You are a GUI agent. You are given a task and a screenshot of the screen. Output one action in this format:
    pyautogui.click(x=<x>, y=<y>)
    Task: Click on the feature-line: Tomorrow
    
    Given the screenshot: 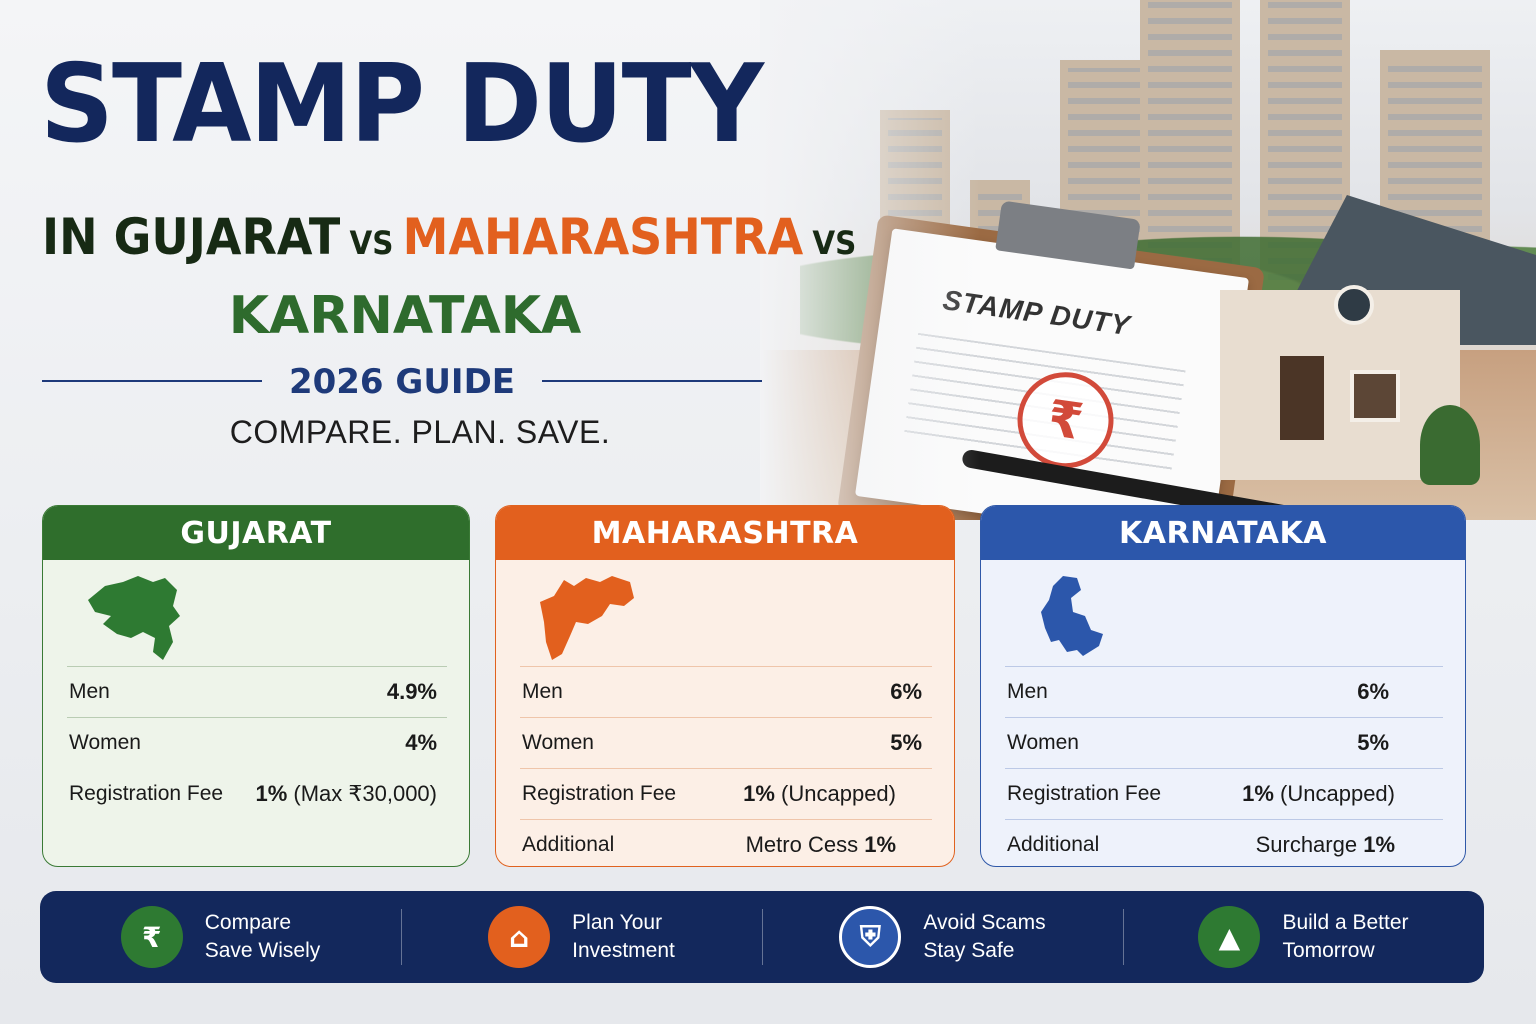 What is the action you would take?
    pyautogui.click(x=1328, y=950)
    